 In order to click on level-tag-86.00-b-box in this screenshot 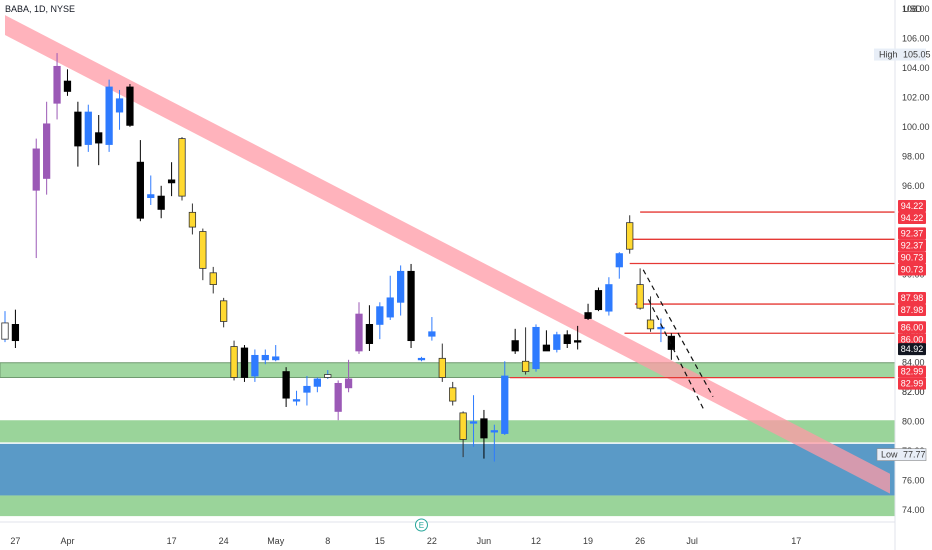, I will do `click(912, 339)`.